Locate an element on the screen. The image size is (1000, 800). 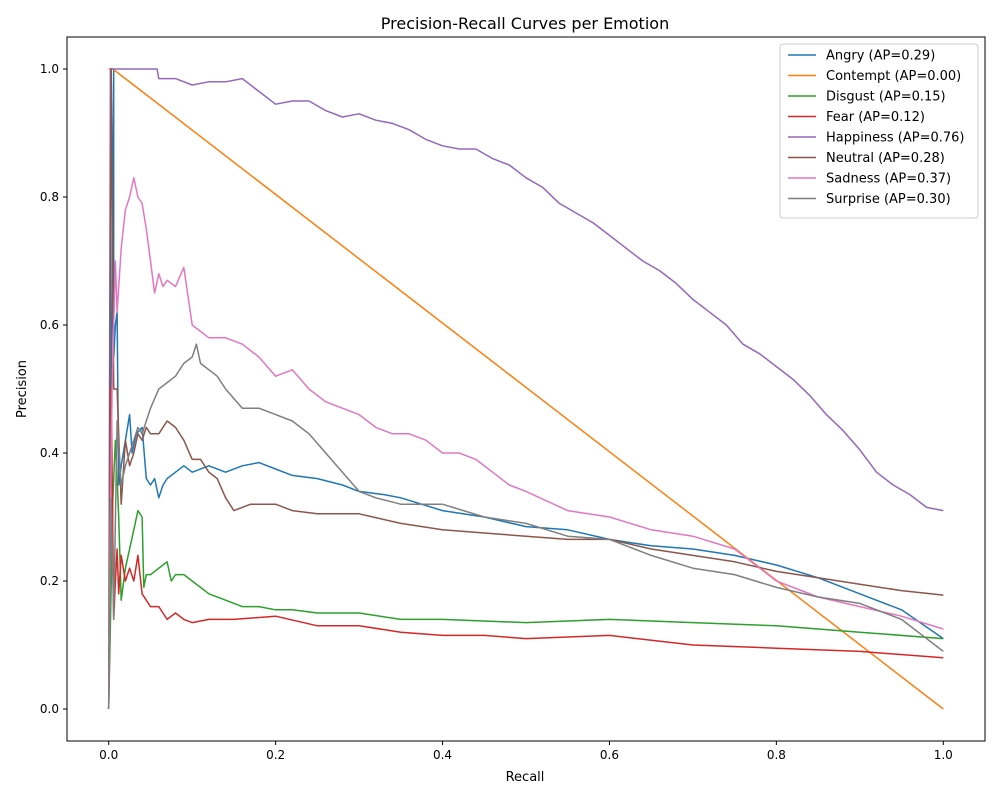
y-tick-label: 1.0 is located at coordinates (49, 69).